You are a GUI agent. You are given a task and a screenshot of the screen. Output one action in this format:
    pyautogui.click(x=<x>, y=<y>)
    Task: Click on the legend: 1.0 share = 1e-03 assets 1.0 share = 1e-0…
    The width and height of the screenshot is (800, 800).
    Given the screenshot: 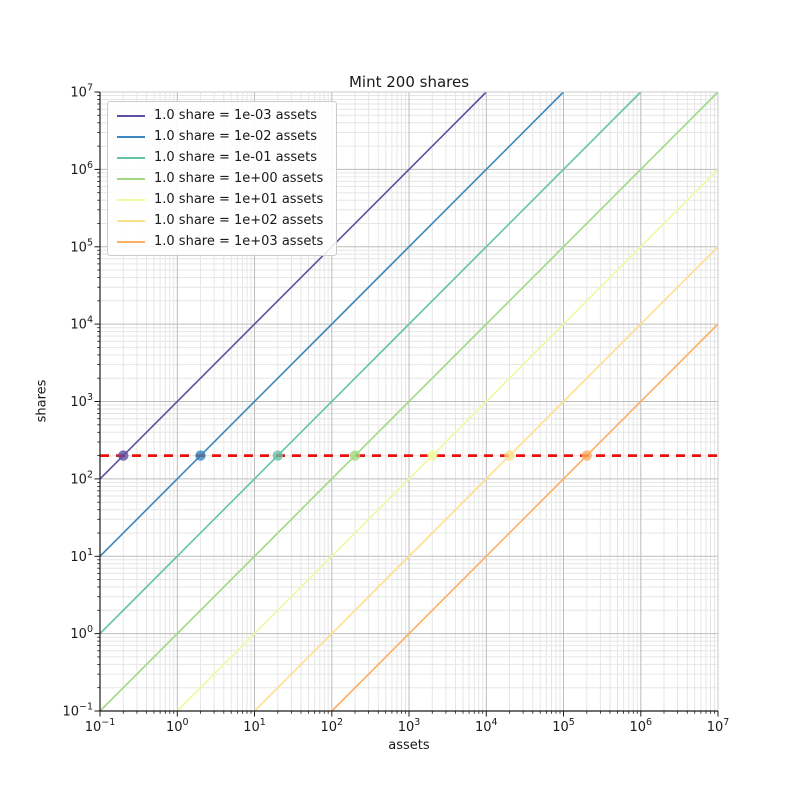 What is the action you would take?
    pyautogui.click(x=222, y=178)
    